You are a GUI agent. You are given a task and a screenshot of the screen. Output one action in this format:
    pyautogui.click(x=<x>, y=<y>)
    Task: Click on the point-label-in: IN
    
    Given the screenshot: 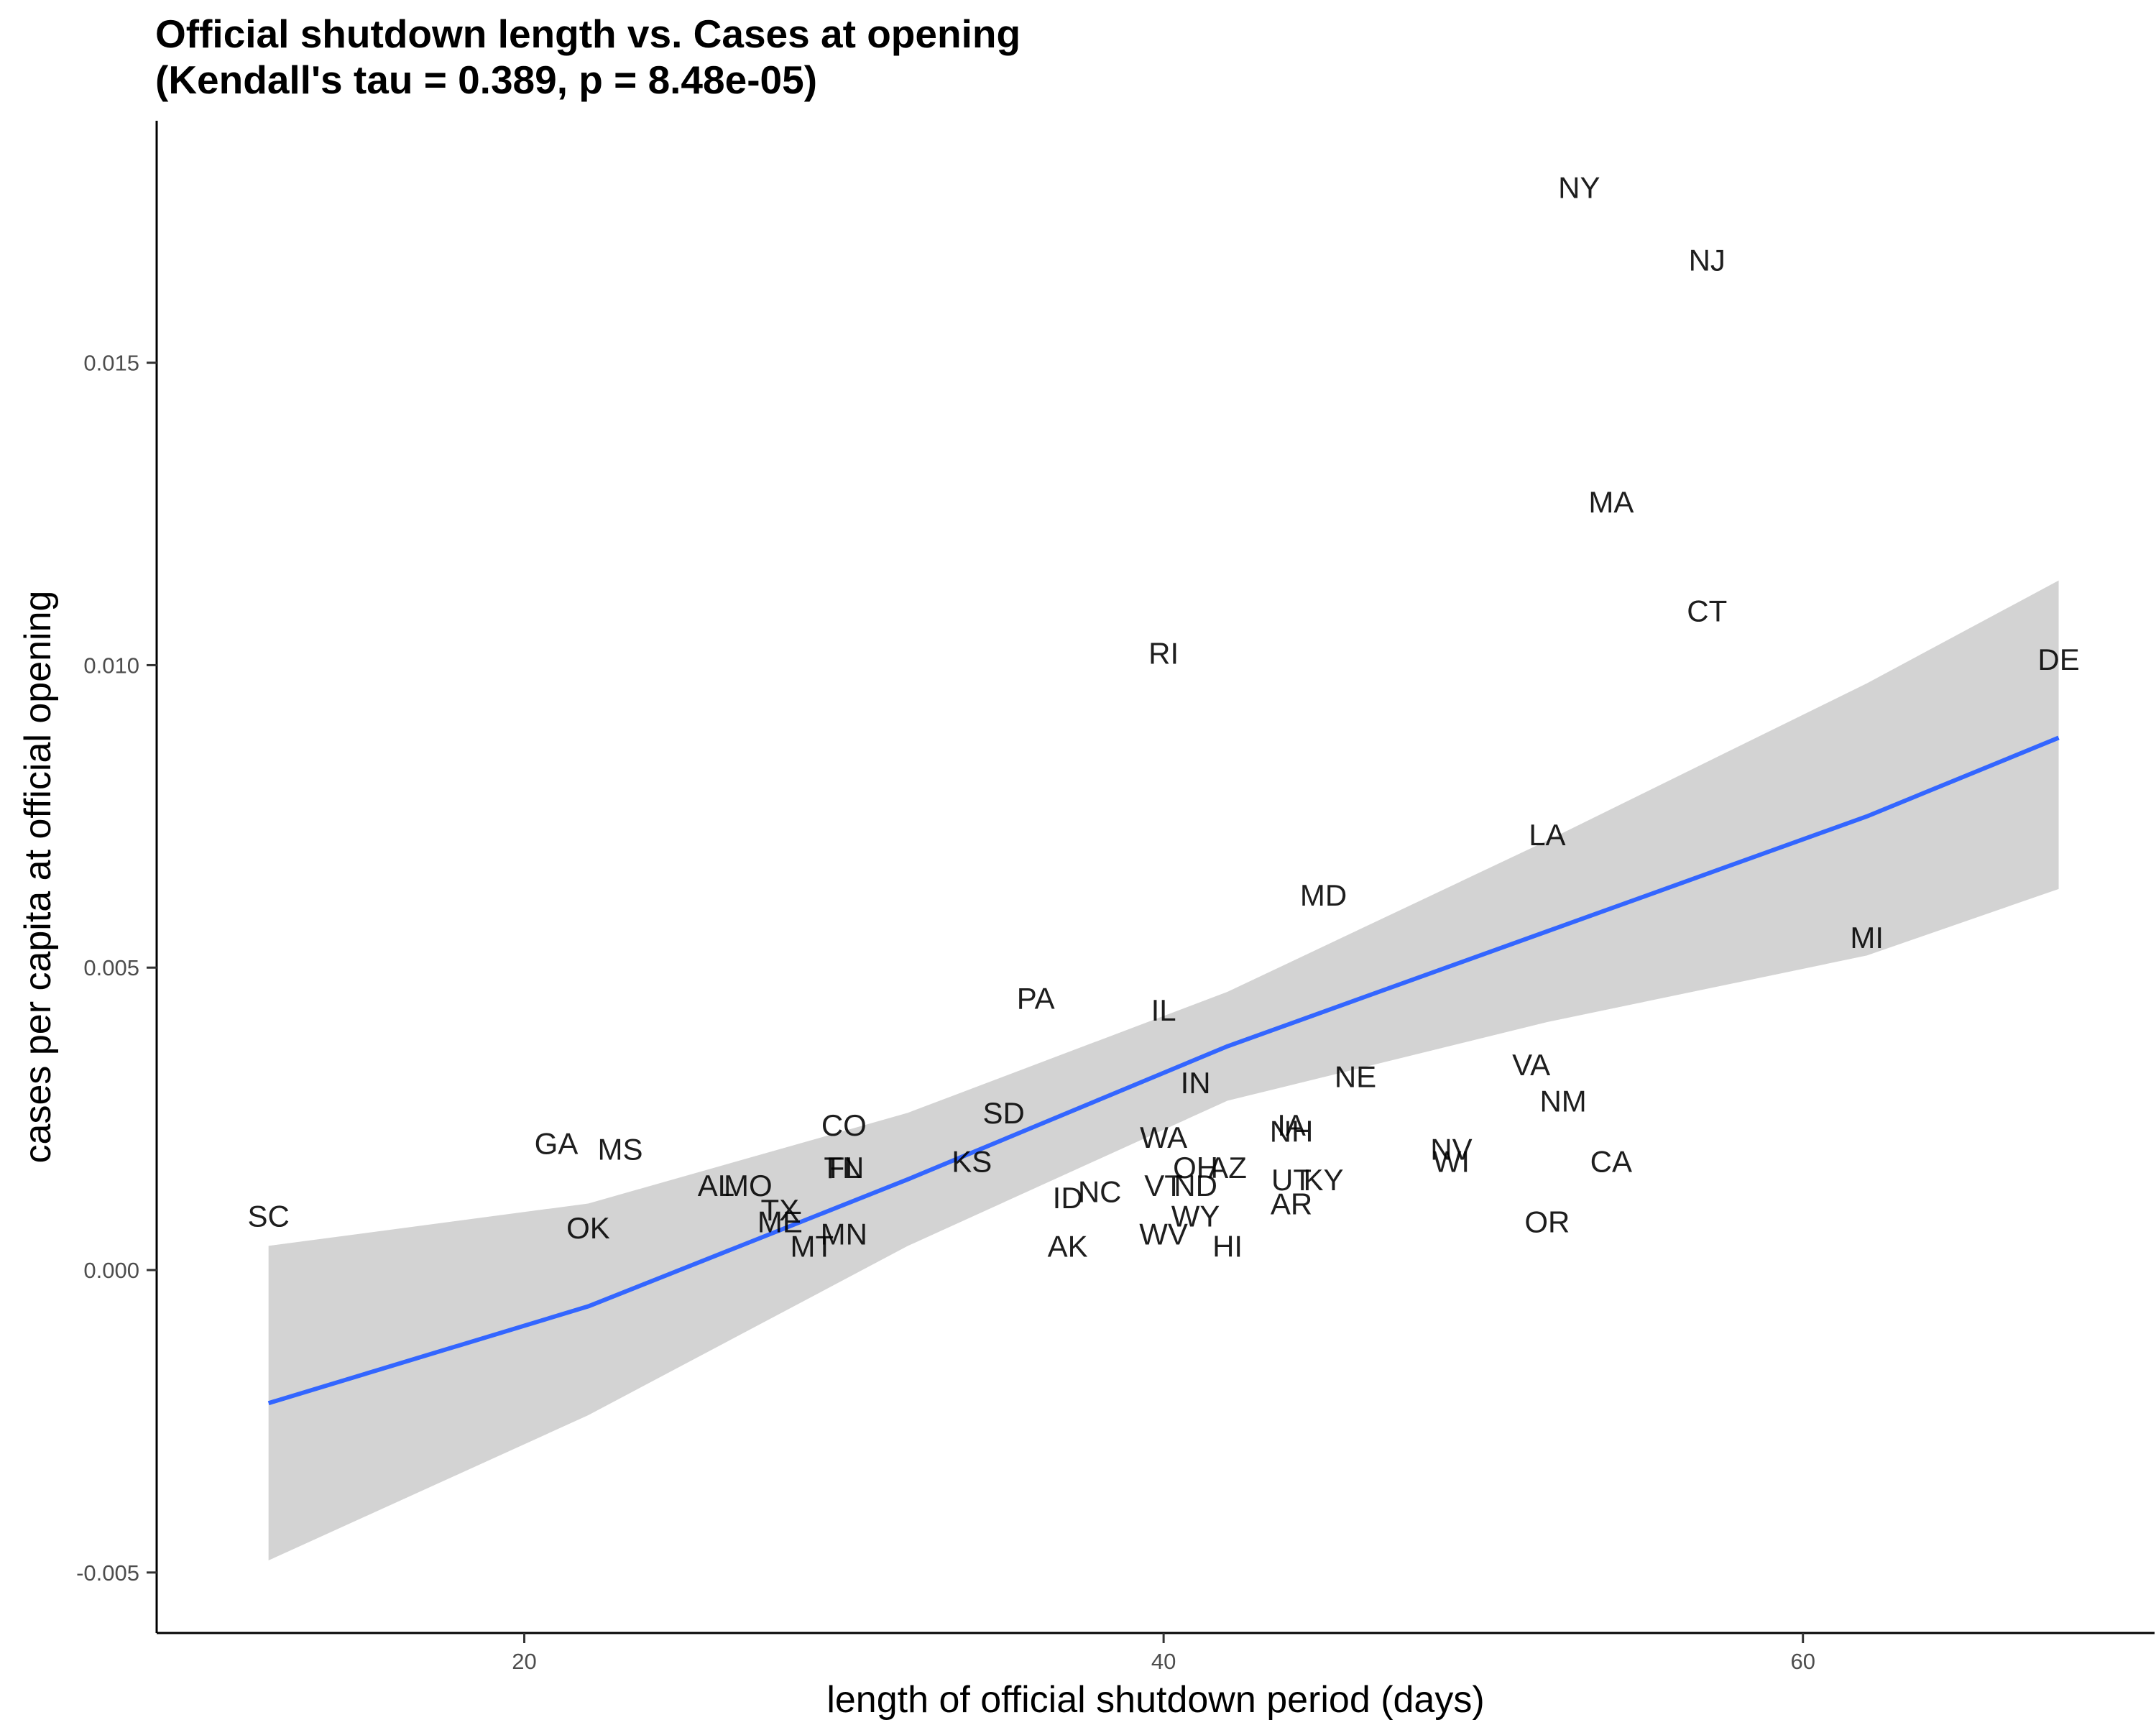 What is the action you would take?
    pyautogui.click(x=1196, y=1083)
    